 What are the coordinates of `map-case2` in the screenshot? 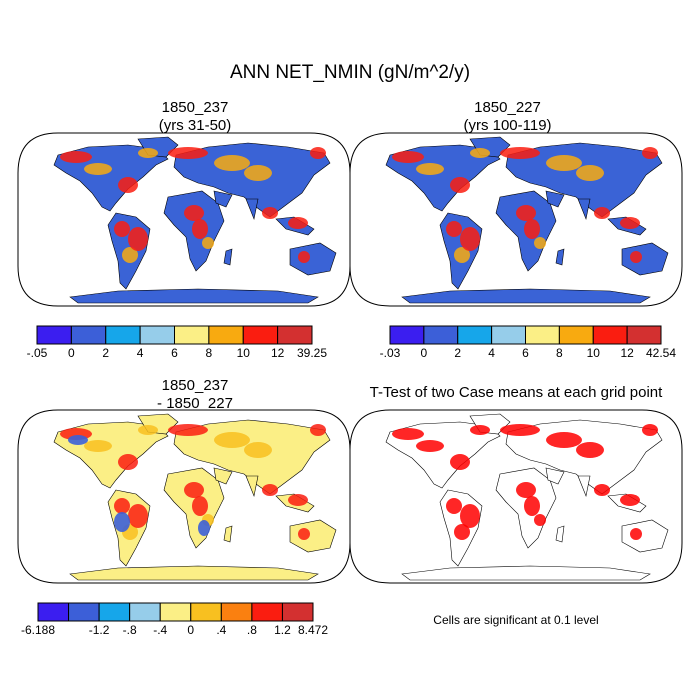 It's located at (516, 219).